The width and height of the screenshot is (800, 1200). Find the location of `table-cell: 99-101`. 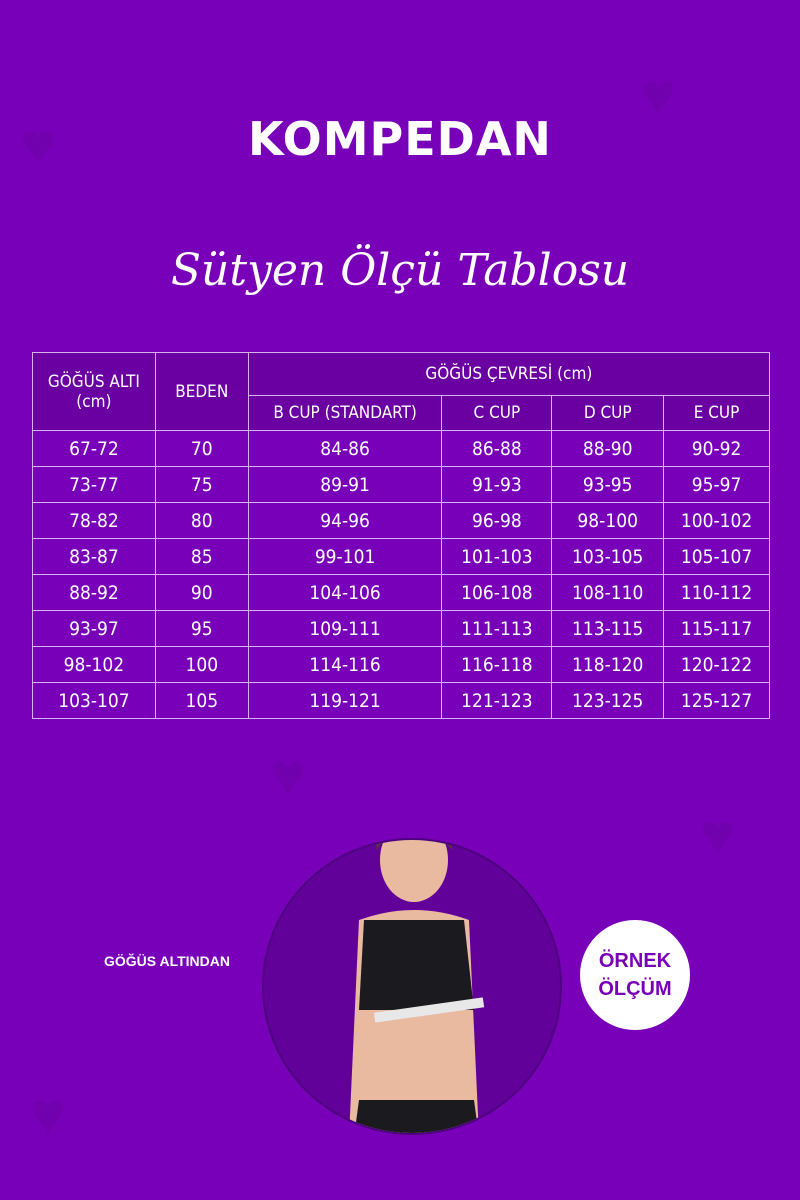

table-cell: 99-101 is located at coordinates (345, 556).